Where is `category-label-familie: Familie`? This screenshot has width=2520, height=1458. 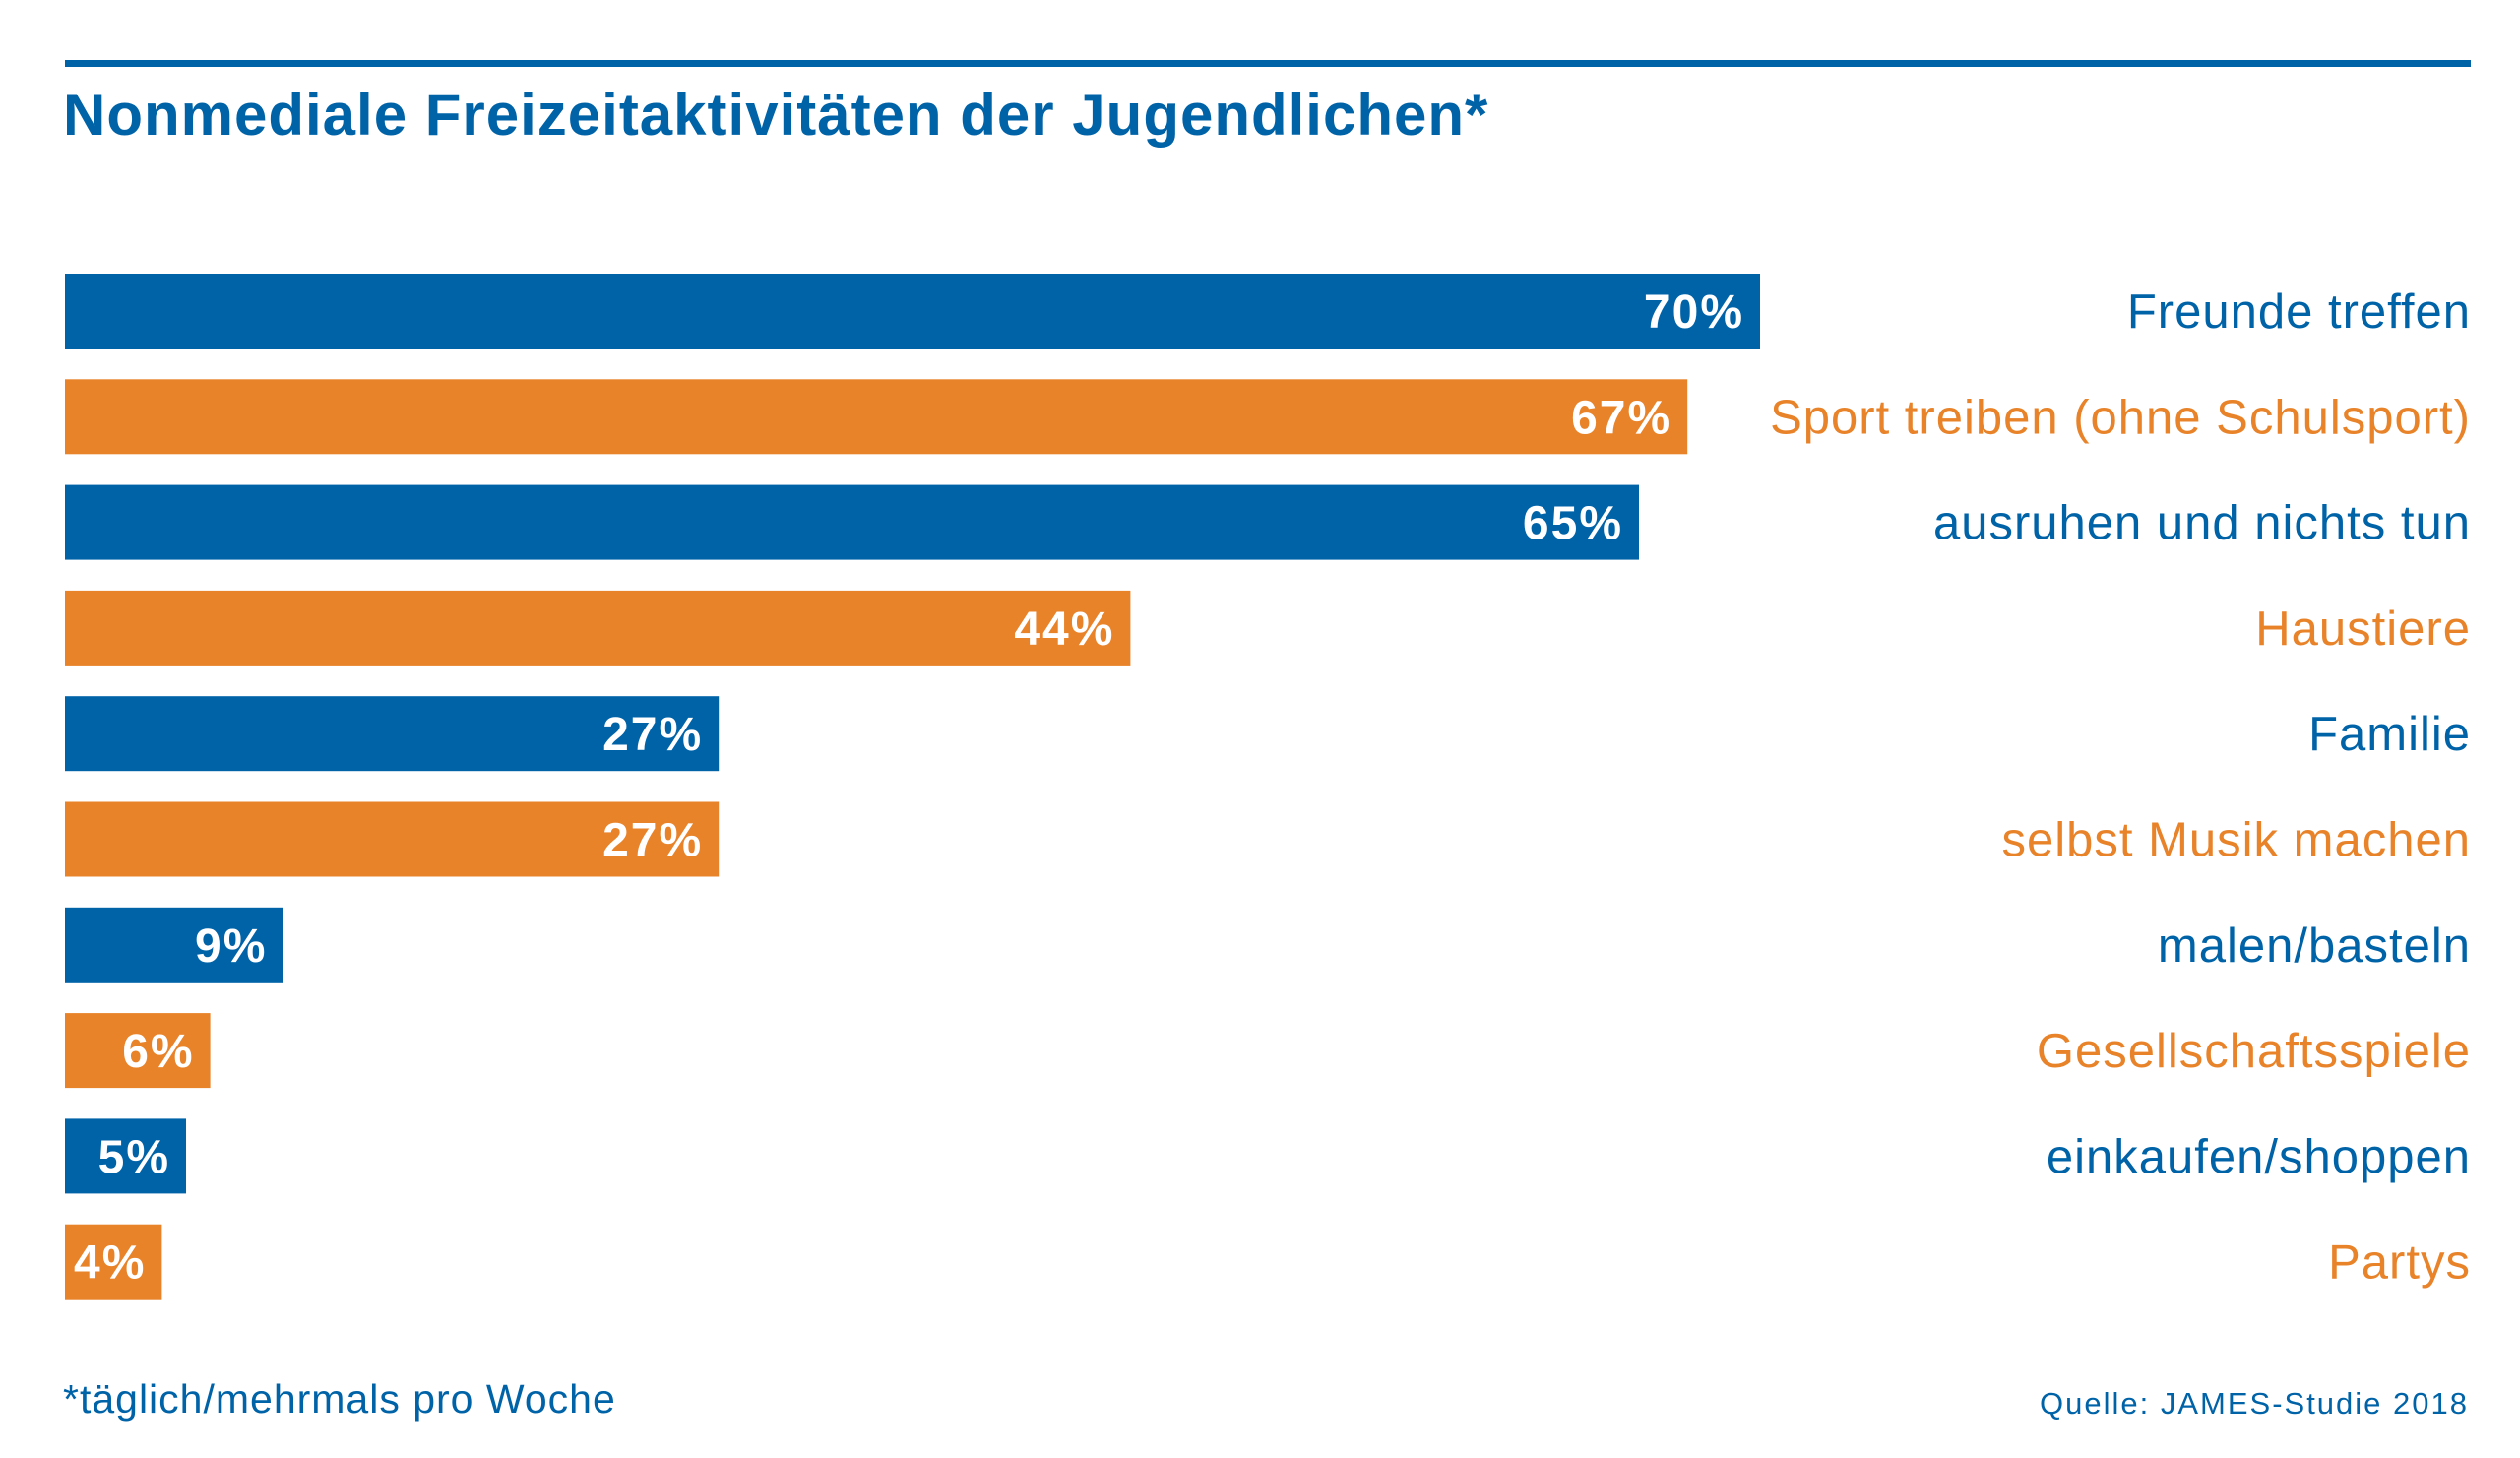 category-label-familie: Familie is located at coordinates (2389, 734).